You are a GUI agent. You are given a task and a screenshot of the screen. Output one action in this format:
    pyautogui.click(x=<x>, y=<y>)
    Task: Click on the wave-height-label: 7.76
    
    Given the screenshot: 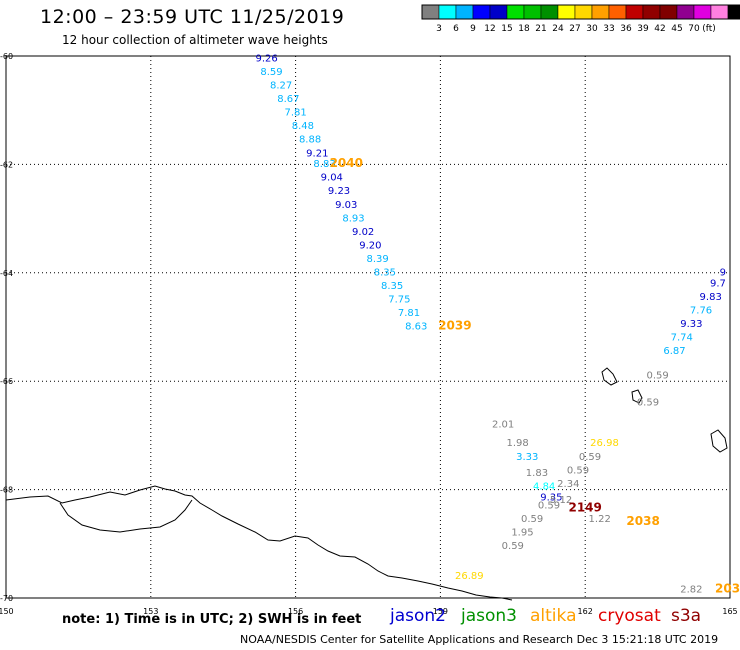 What is the action you would take?
    pyautogui.click(x=701, y=310)
    